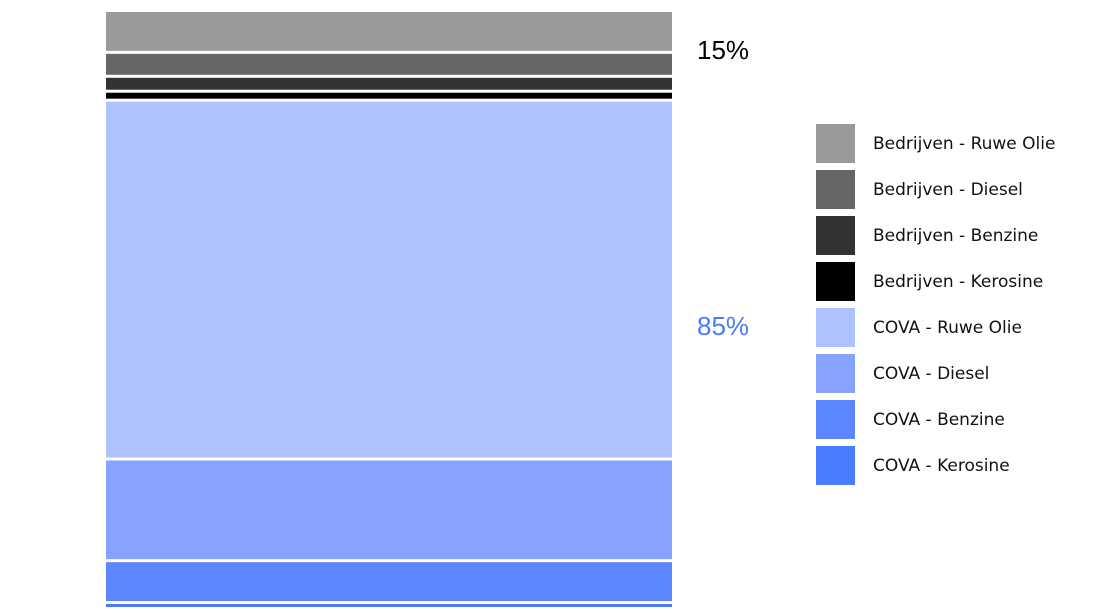 The image size is (1101, 613). What do you see at coordinates (723, 50) in the screenshot?
I see `group-total-label: 15%` at bounding box center [723, 50].